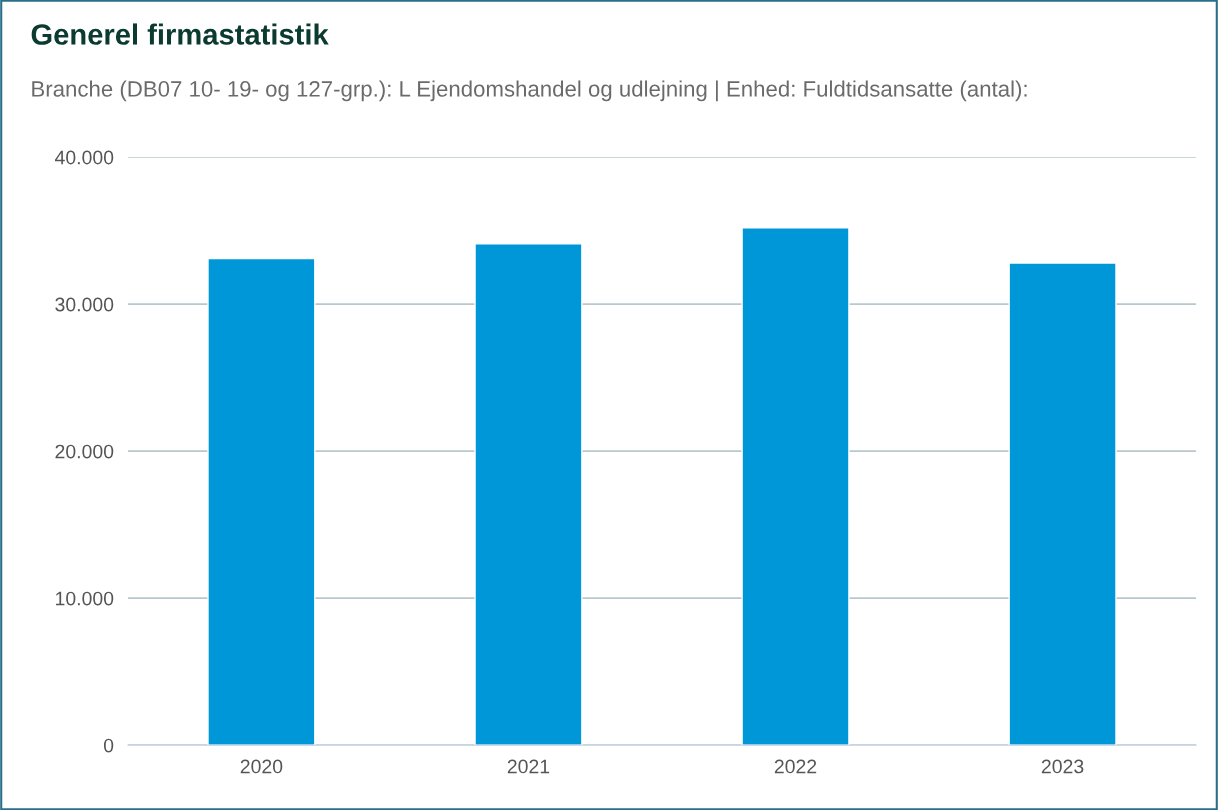 The height and width of the screenshot is (810, 1218). What do you see at coordinates (84, 451) in the screenshot?
I see `y-tick-label: 20.000` at bounding box center [84, 451].